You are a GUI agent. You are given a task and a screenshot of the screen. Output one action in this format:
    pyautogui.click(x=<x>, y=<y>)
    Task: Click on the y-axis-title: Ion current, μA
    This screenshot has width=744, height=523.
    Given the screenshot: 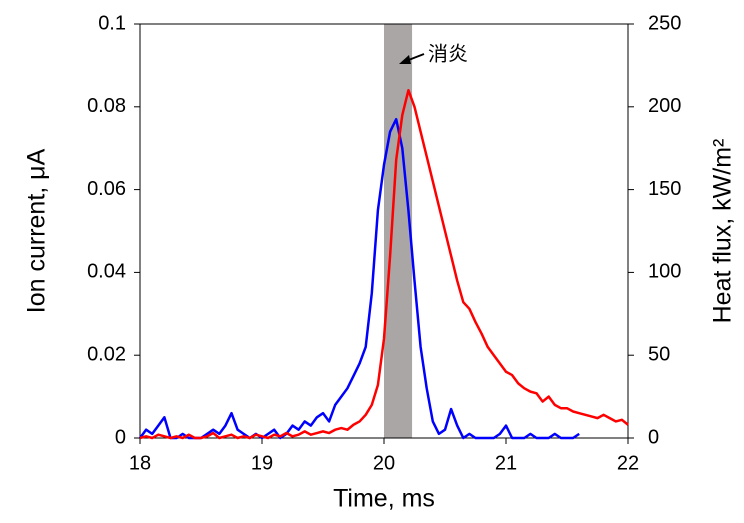 What is the action you would take?
    pyautogui.click(x=37, y=230)
    